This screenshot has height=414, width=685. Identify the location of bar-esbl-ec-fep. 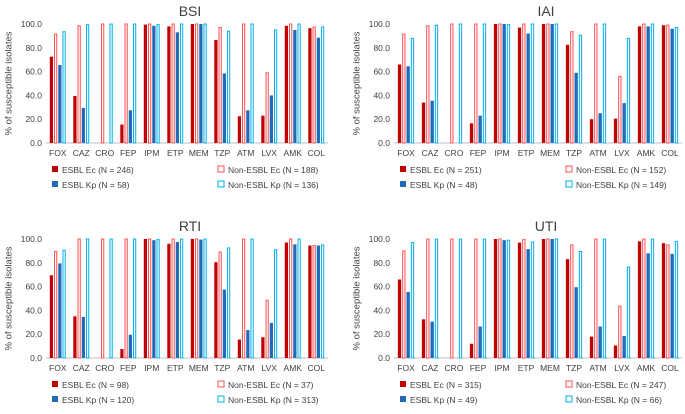
(122, 353).